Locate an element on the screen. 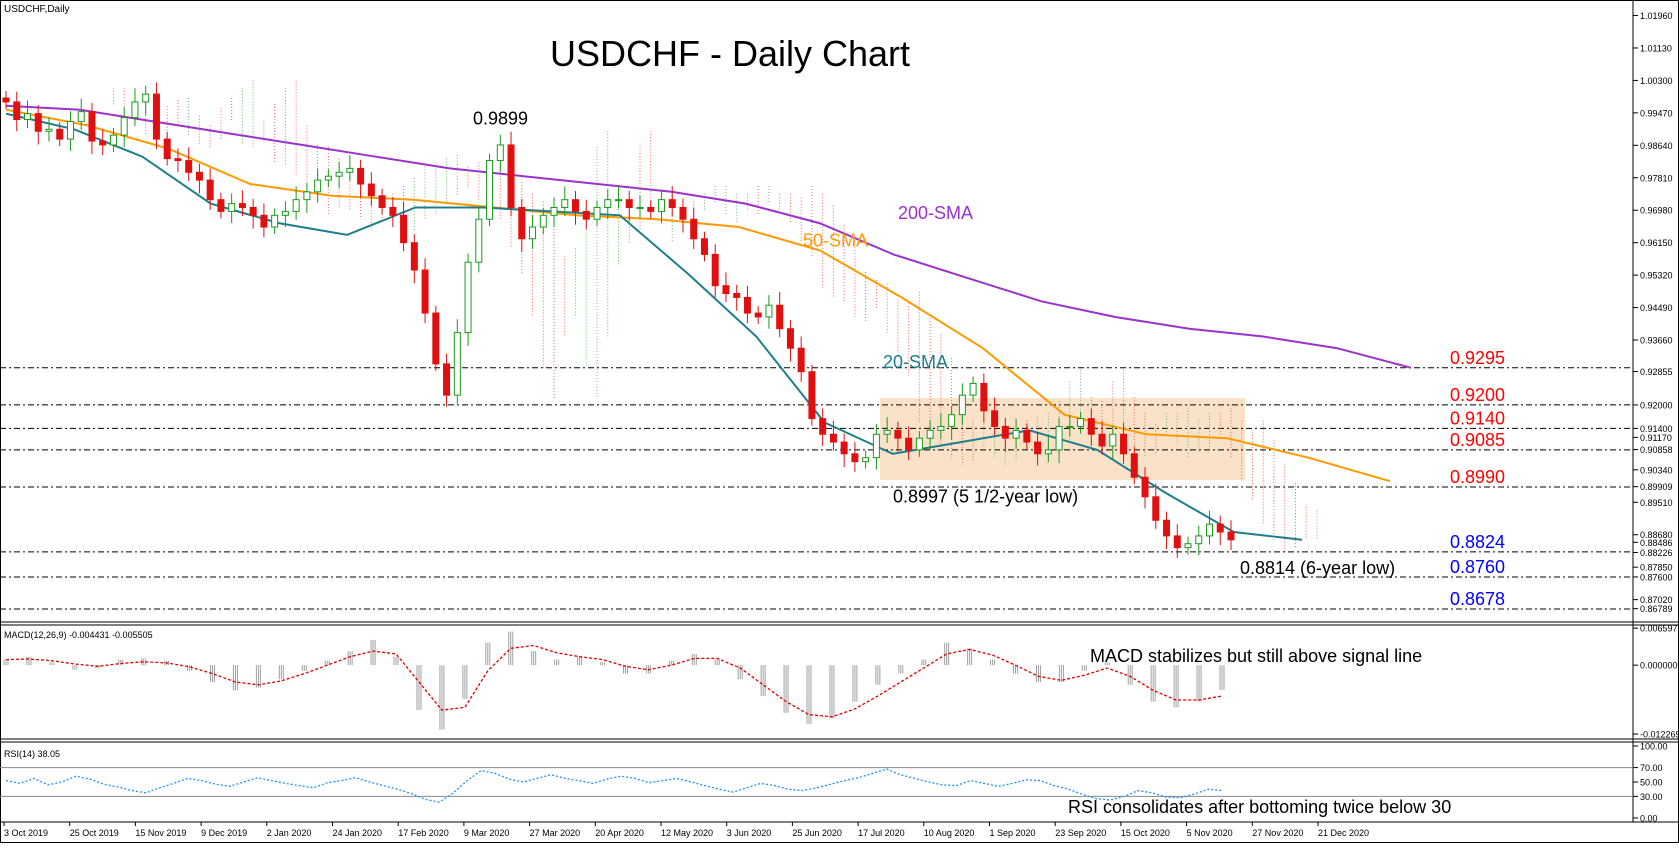 This screenshot has height=848, width=1679. level-label: 0.9085 is located at coordinates (1477, 440).